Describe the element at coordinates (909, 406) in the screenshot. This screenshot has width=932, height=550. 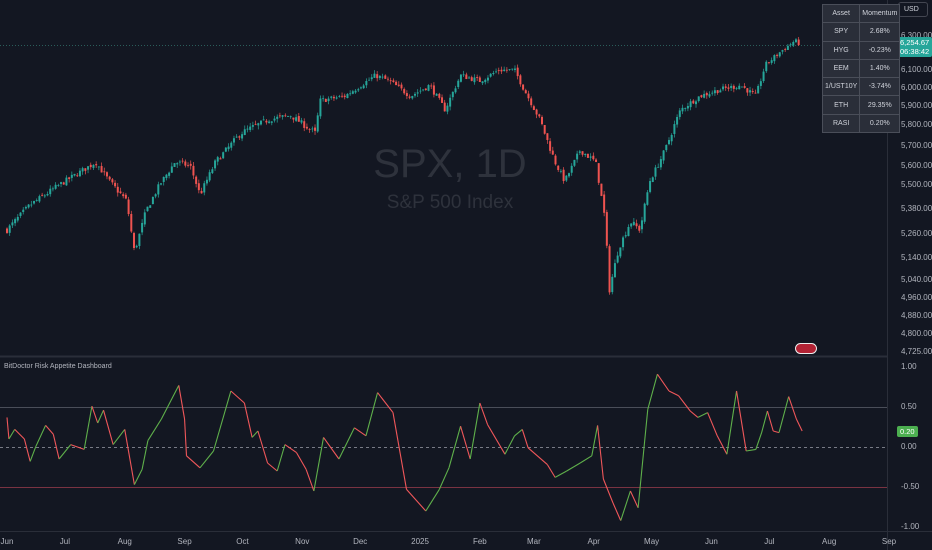
I see `indicator-axis-label: 0.50` at that location.